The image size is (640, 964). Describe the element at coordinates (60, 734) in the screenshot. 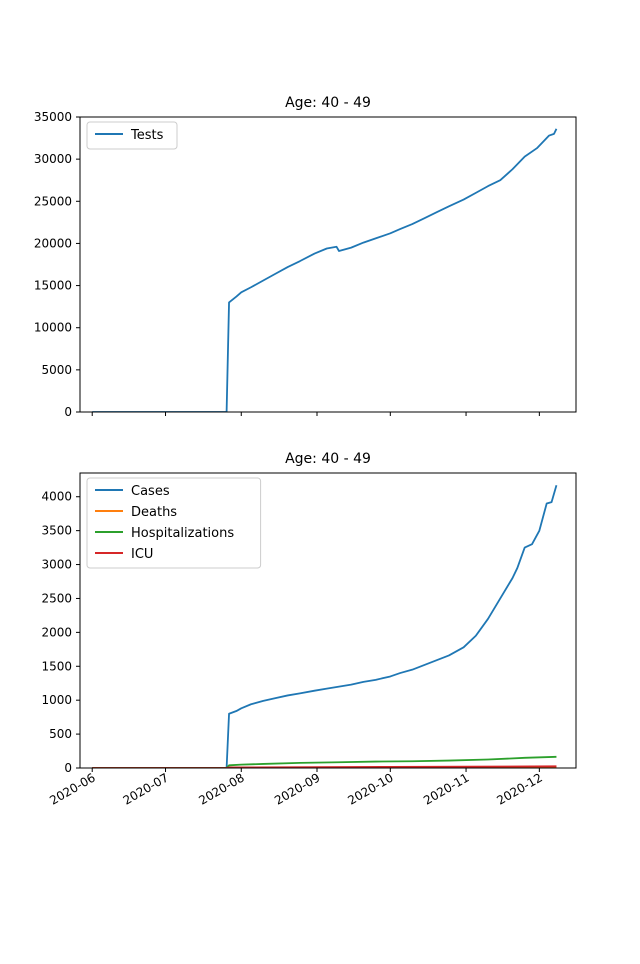

I see `y-tick-label: 500` at that location.